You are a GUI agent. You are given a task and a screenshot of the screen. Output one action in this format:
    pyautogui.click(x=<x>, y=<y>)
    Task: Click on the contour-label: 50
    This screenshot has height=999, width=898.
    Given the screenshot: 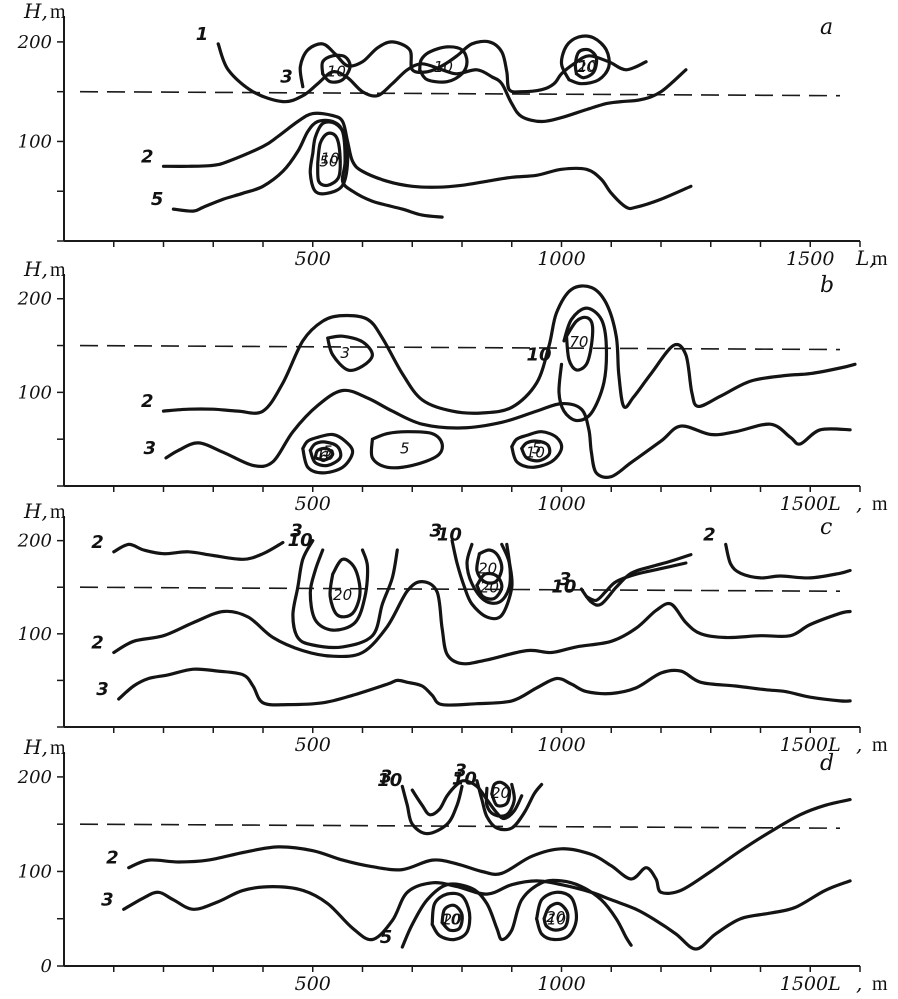 What is the action you would take?
    pyautogui.click(x=328, y=161)
    